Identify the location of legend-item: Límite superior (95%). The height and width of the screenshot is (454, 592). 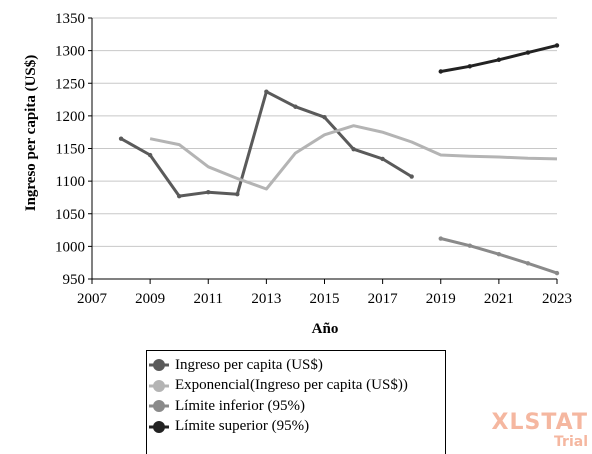
(296, 427).